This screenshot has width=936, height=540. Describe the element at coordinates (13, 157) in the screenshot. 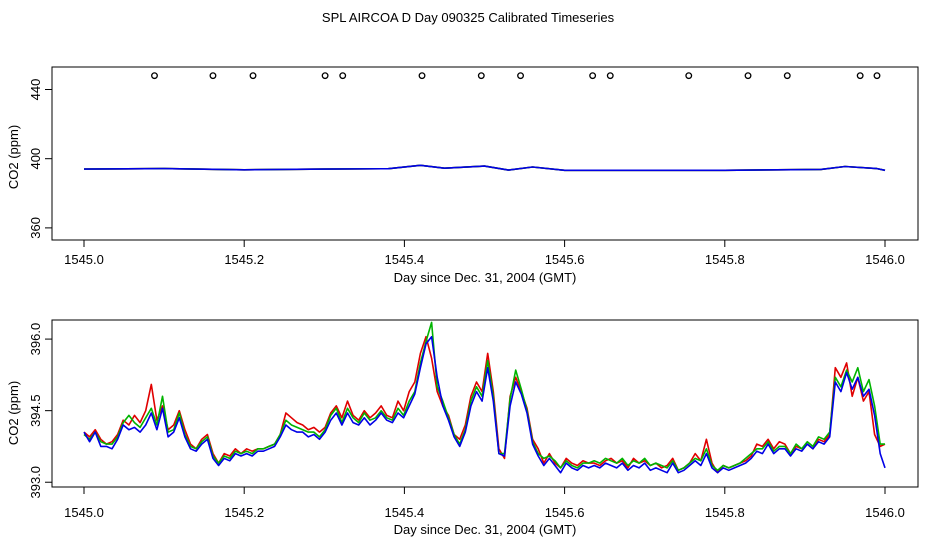

I see `y-axis-label-top: CO2 (ppm)` at that location.